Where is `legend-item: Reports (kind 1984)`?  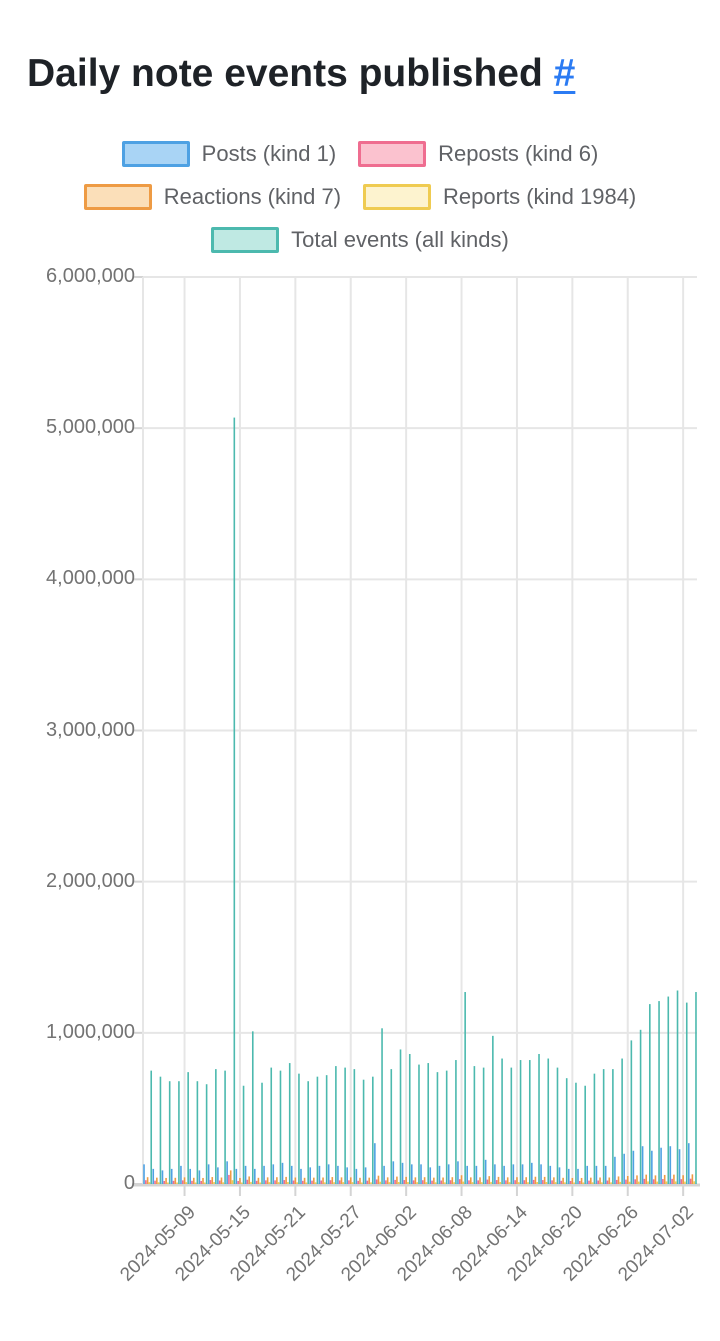
legend-item: Reports (kind 1984) is located at coordinates (499, 197).